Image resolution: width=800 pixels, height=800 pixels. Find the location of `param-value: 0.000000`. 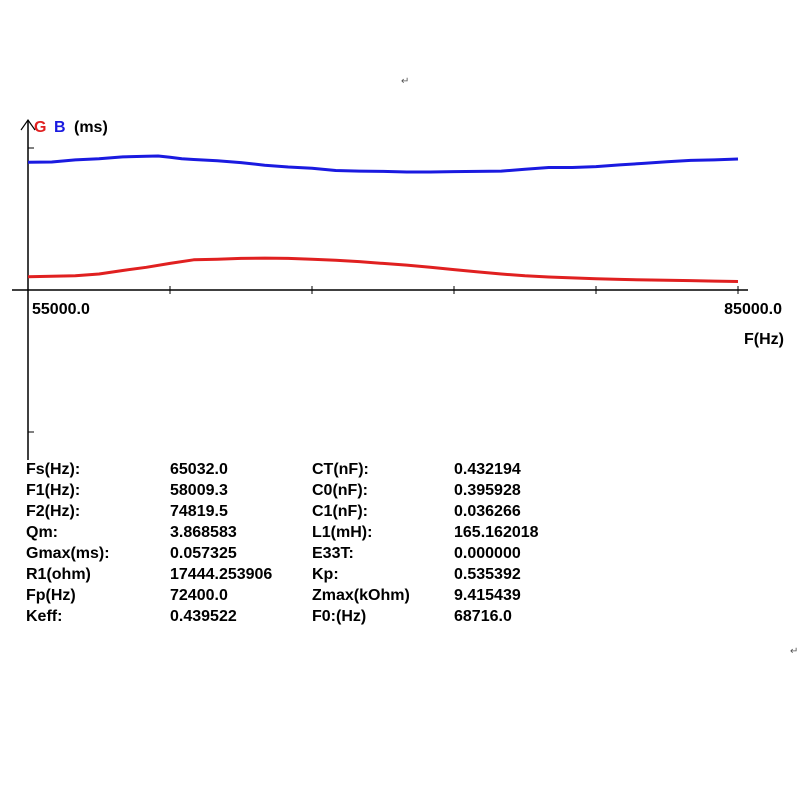

param-value: 0.000000 is located at coordinates (487, 553).